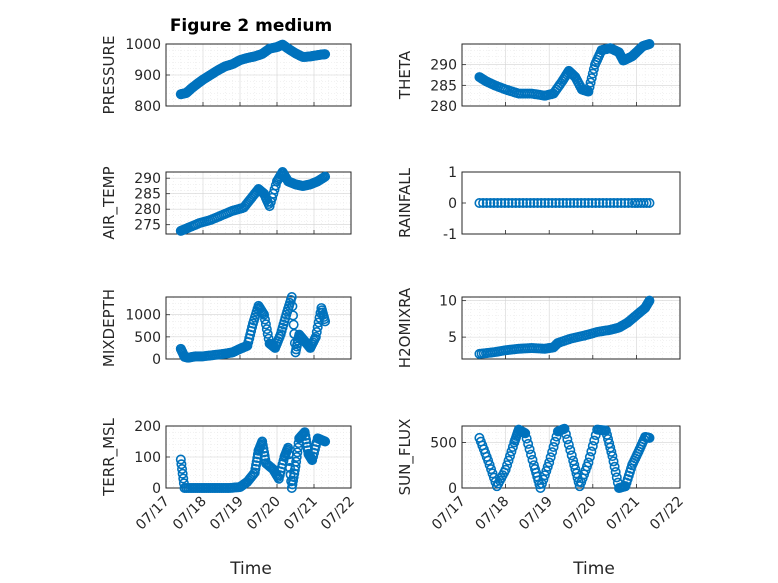 Image resolution: width=778 pixels, height=583 pixels. What do you see at coordinates (405, 75) in the screenshot?
I see `y-axis-label: THETA` at bounding box center [405, 75].